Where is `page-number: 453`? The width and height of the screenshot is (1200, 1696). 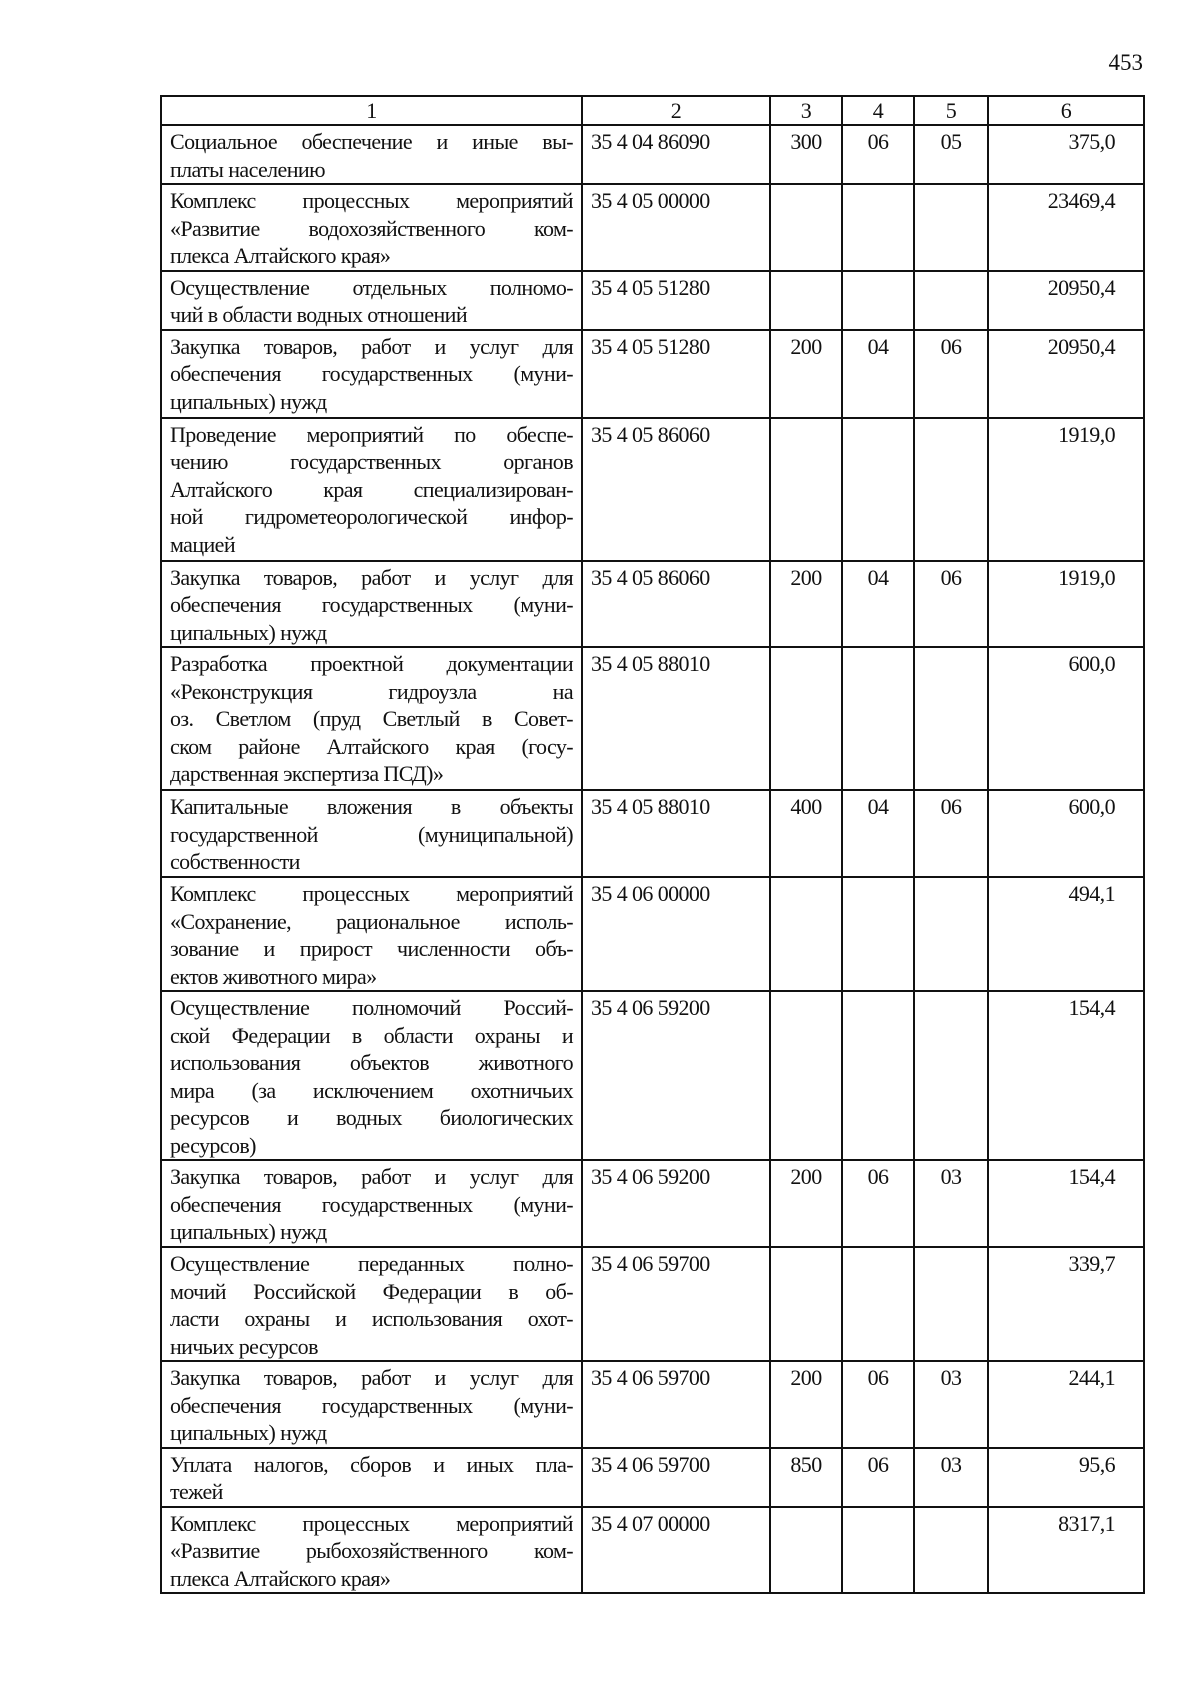 page-number: 453 is located at coordinates (1126, 62).